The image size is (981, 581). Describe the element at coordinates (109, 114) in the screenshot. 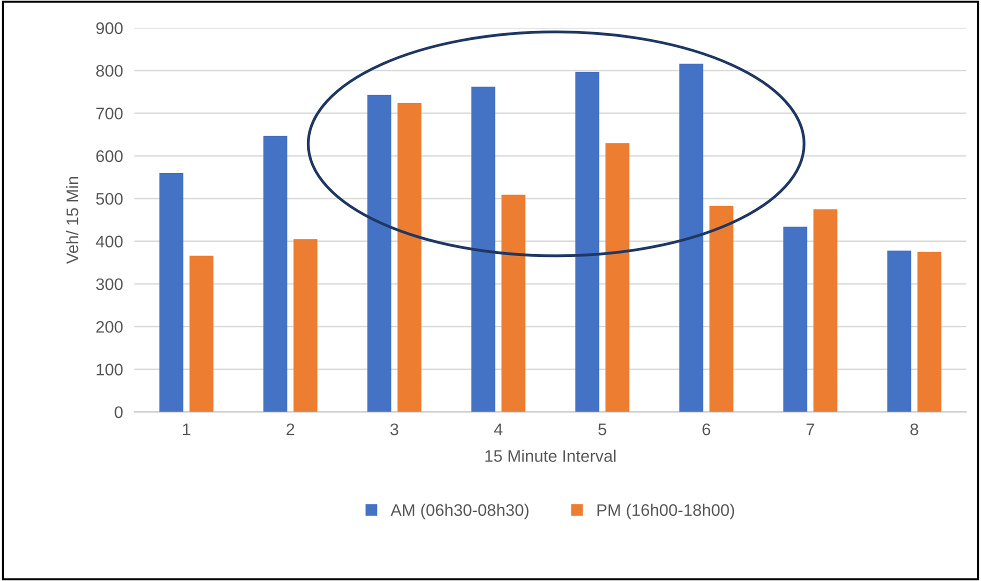

I see `y-tick-label: 700` at that location.